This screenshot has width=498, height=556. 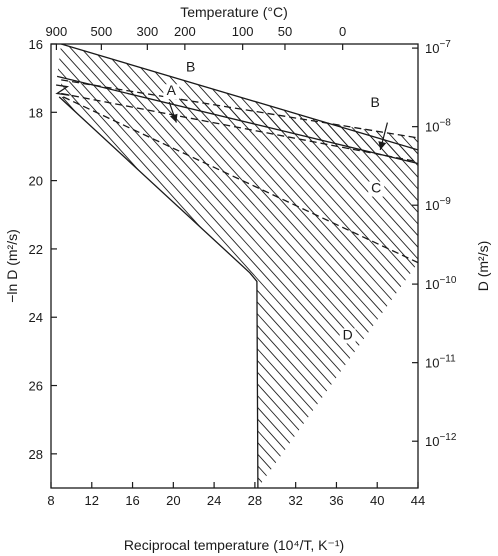 I want to click on top-axis-title: Temperature (°C), so click(x=234, y=12).